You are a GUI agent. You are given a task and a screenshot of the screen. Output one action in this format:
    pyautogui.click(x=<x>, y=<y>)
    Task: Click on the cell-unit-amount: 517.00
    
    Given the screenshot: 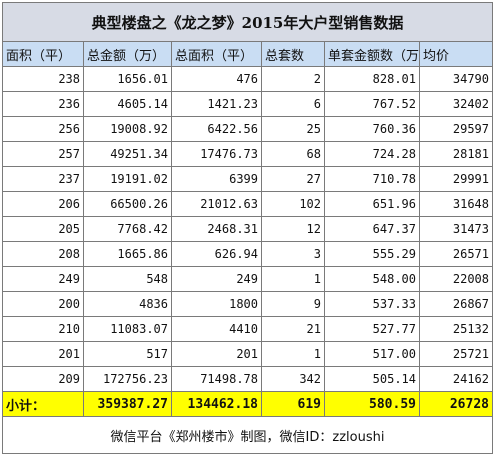 What is the action you would take?
    pyautogui.click(x=372, y=354)
    